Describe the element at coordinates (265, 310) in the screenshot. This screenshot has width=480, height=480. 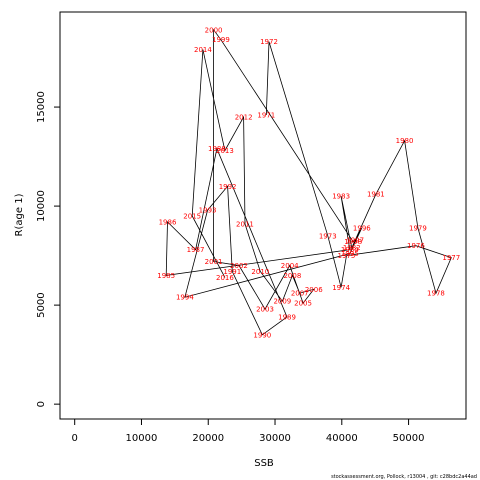
I see `point-label-2003: 2003` at that location.